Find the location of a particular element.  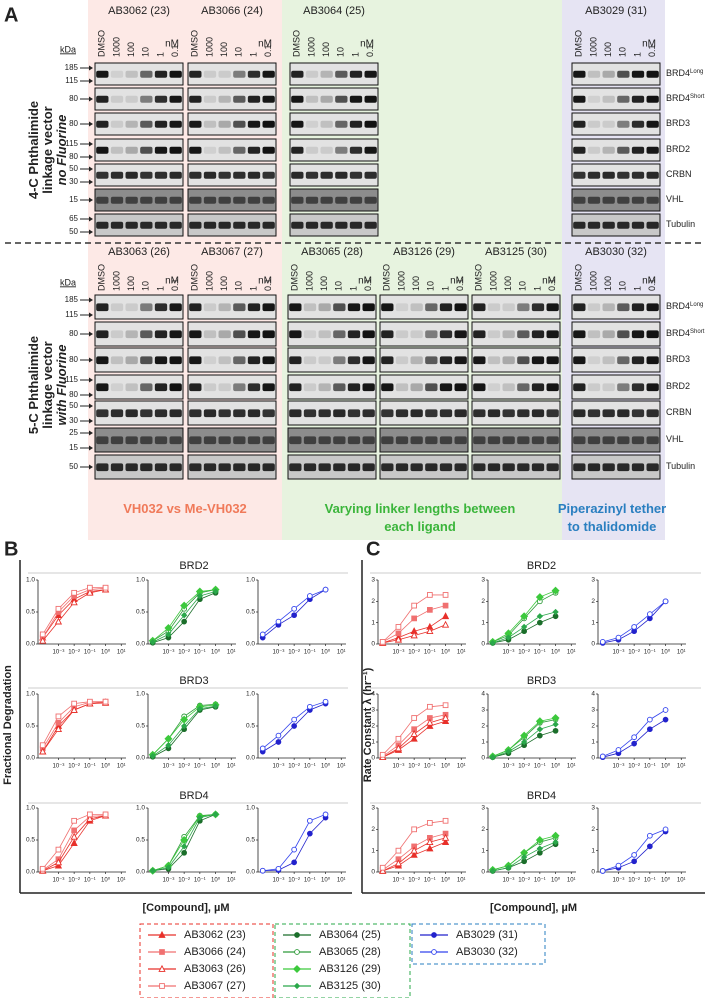

y-tick-label: 1 is located at coordinates (373, 742).